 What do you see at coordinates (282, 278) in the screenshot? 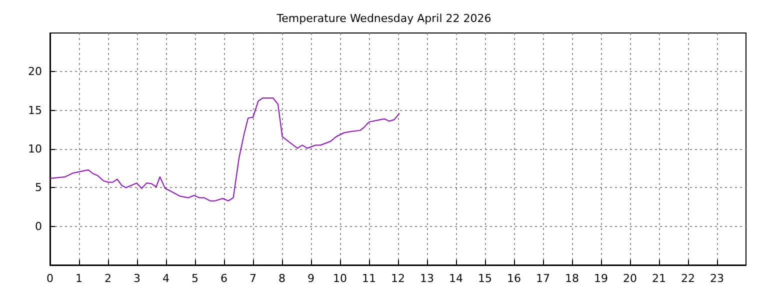
I see `x-tick-label: 8` at bounding box center [282, 278].